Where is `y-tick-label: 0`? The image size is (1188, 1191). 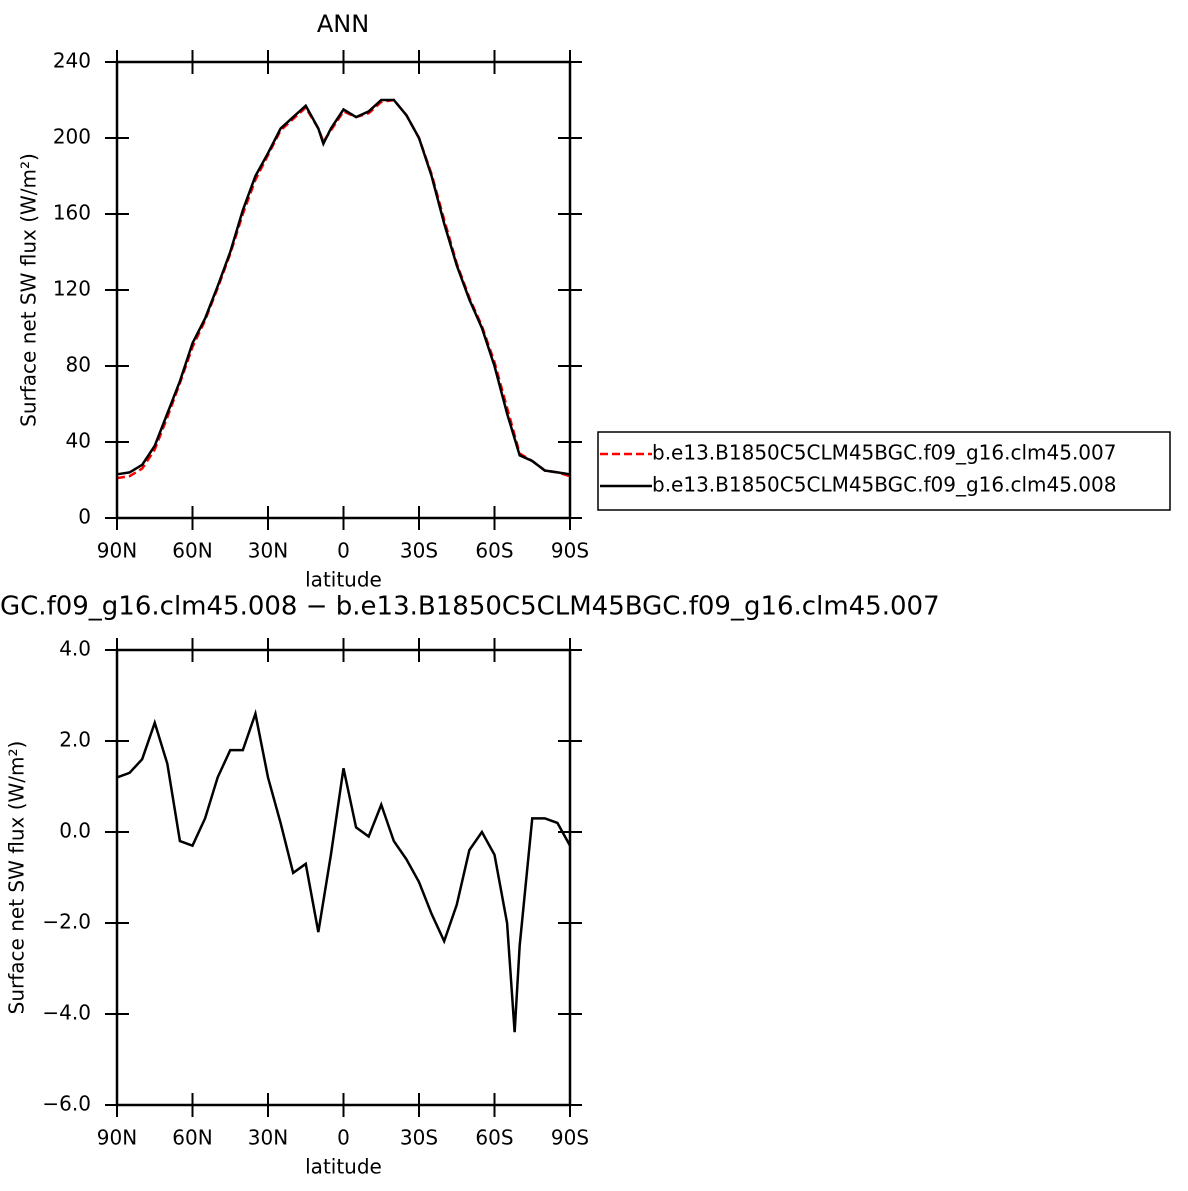 y-tick-label: 0 is located at coordinates (84, 517).